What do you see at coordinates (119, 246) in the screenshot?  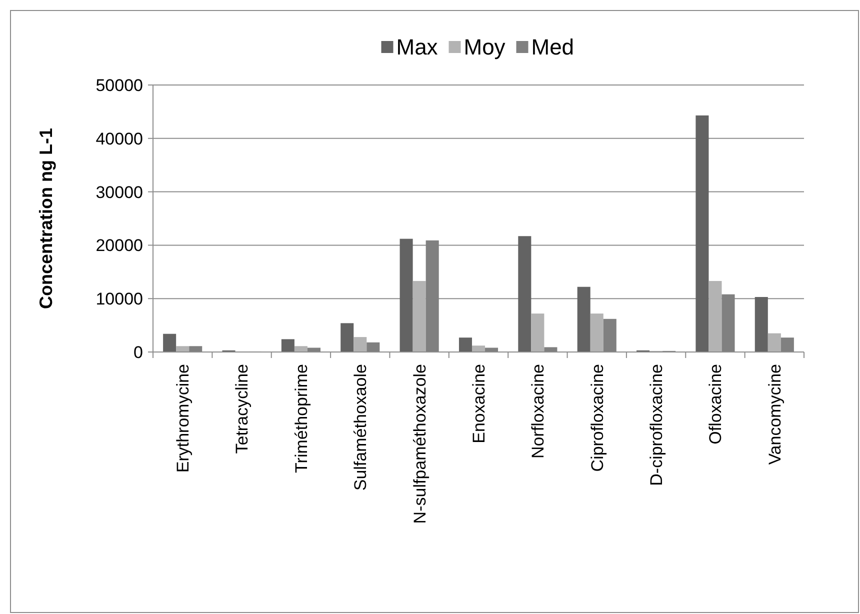 I see `y-tick-label: 20000` at bounding box center [119, 246].